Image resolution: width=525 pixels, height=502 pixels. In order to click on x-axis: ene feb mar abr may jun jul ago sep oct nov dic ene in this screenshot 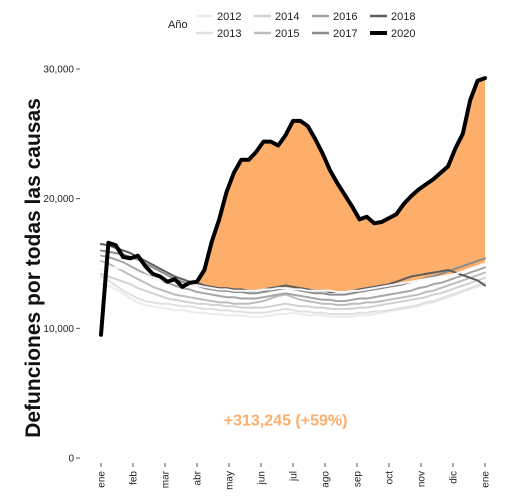, I will do `click(294, 476)`.